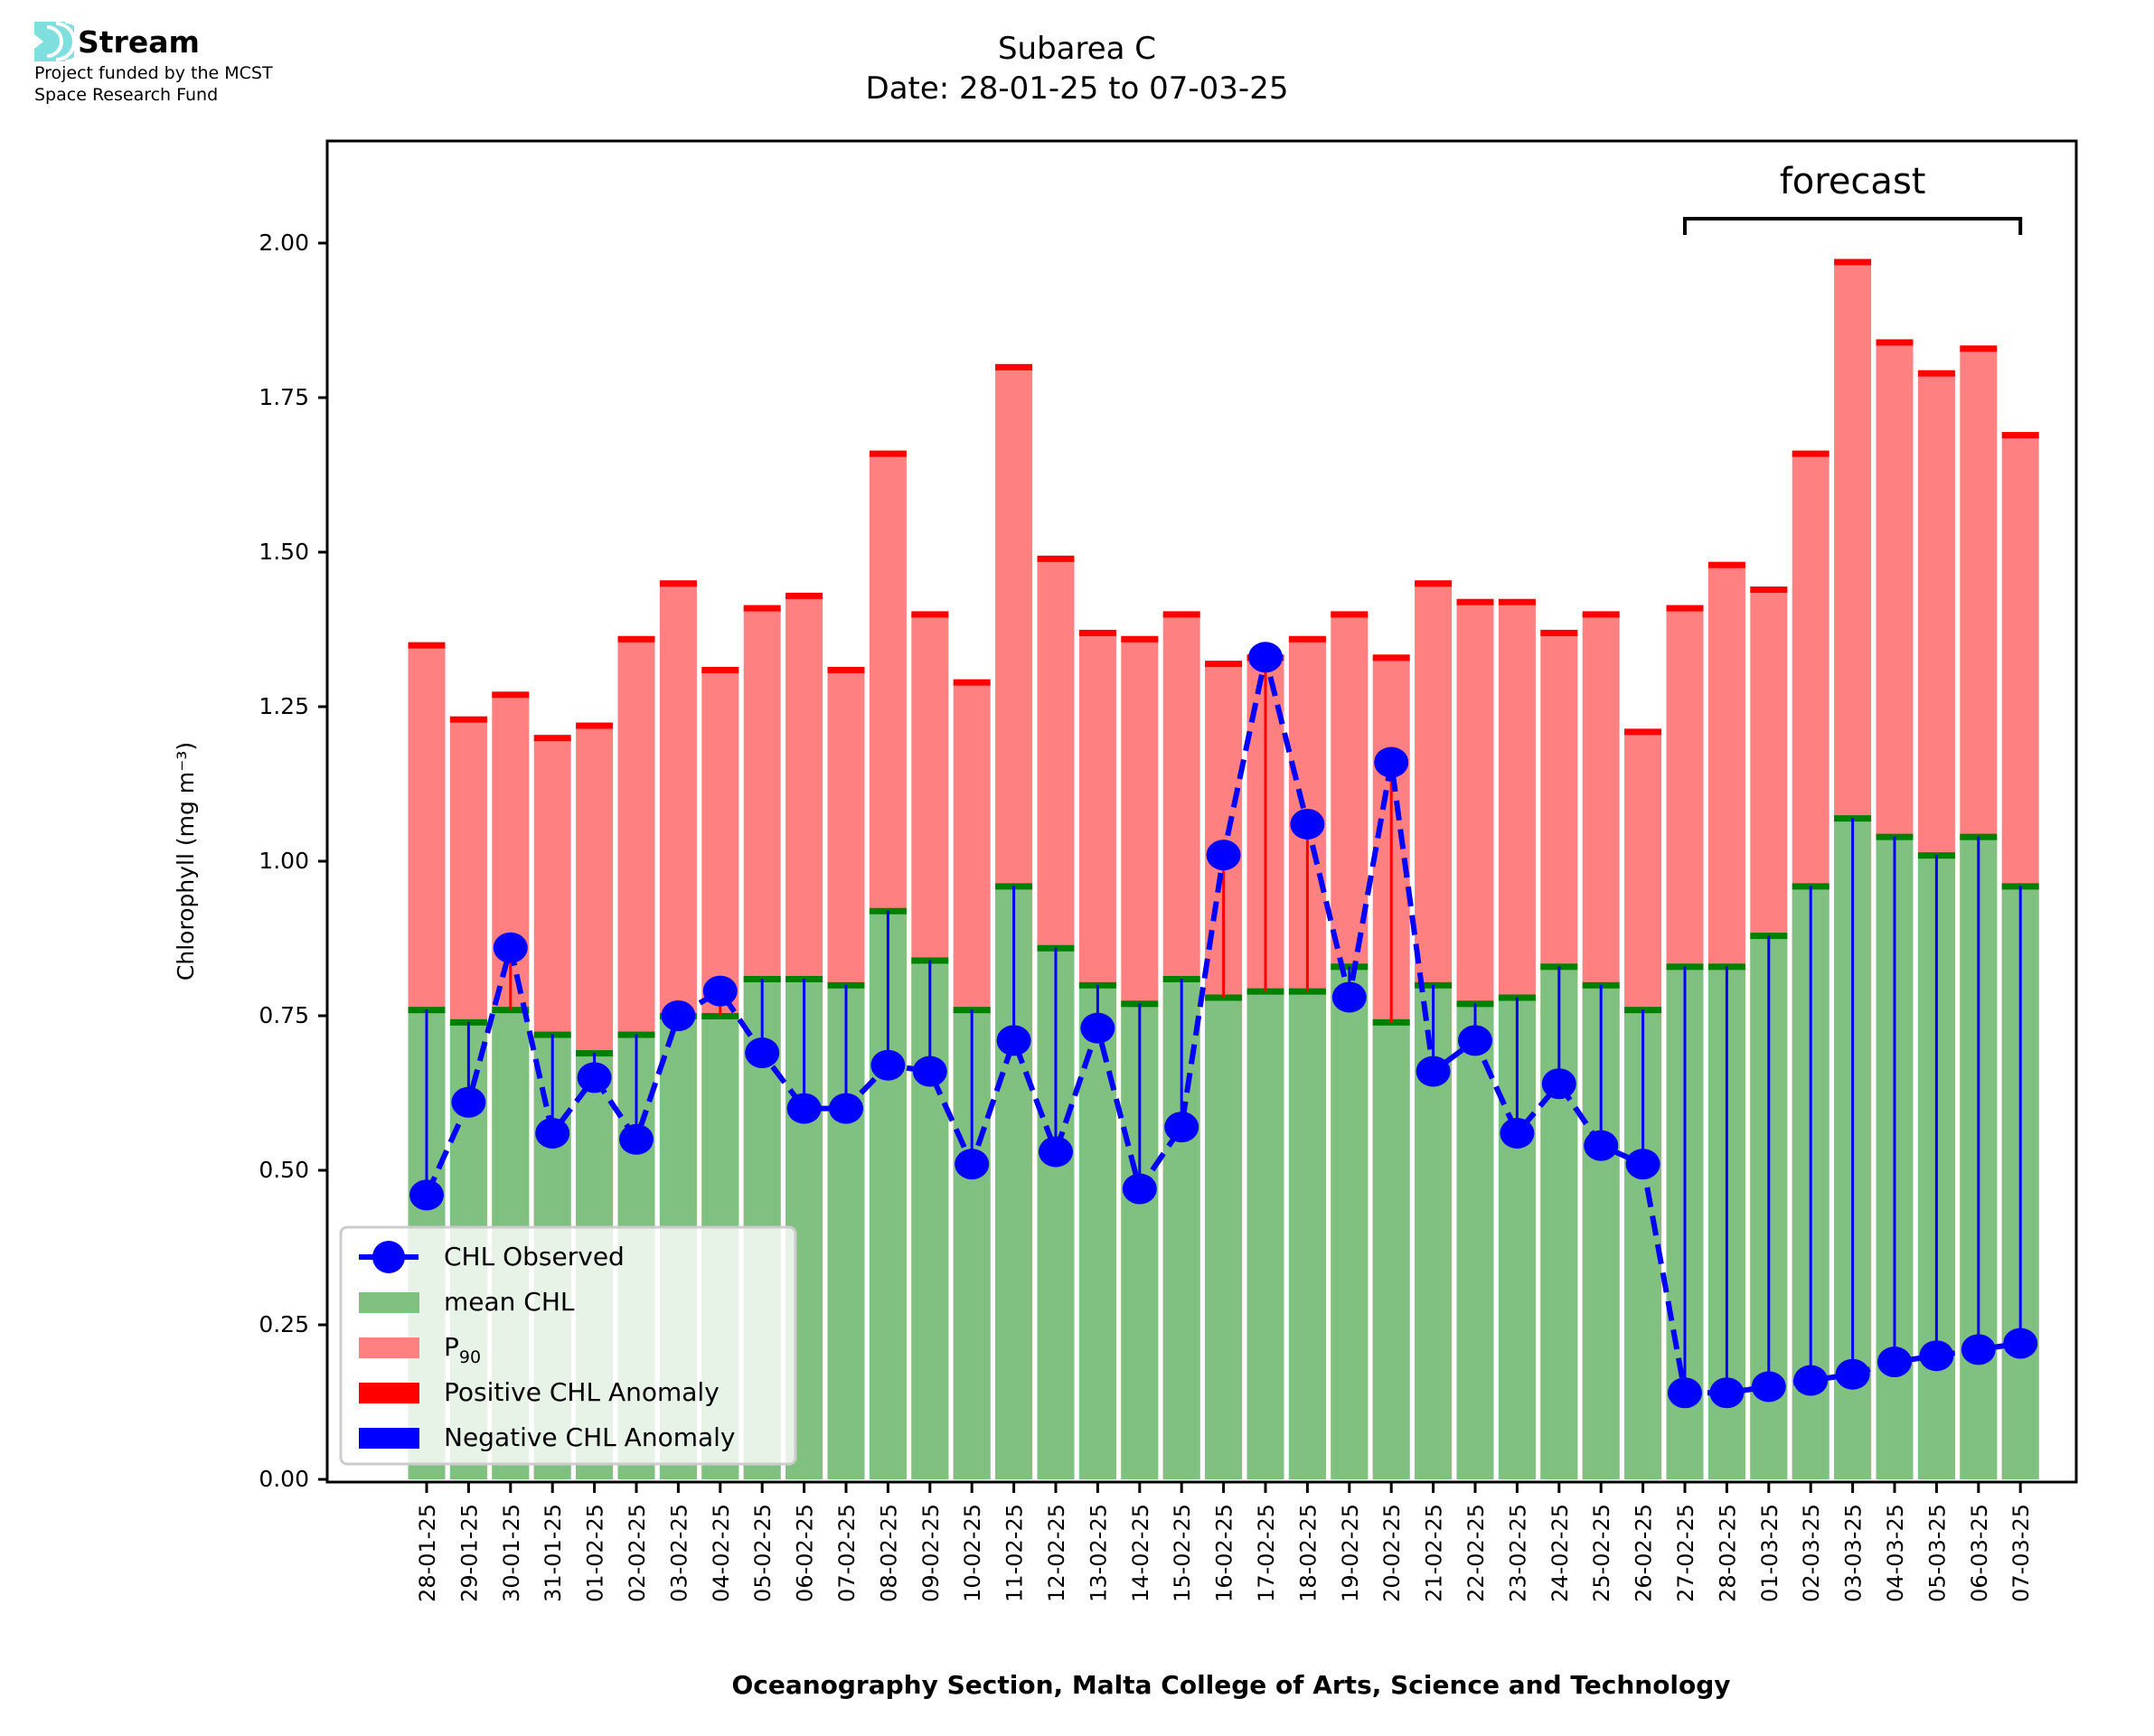 The width and height of the screenshot is (2154, 1736). Describe the element at coordinates (1350, 1553) in the screenshot. I see `x-tick-label: 19-02-25` at that location.